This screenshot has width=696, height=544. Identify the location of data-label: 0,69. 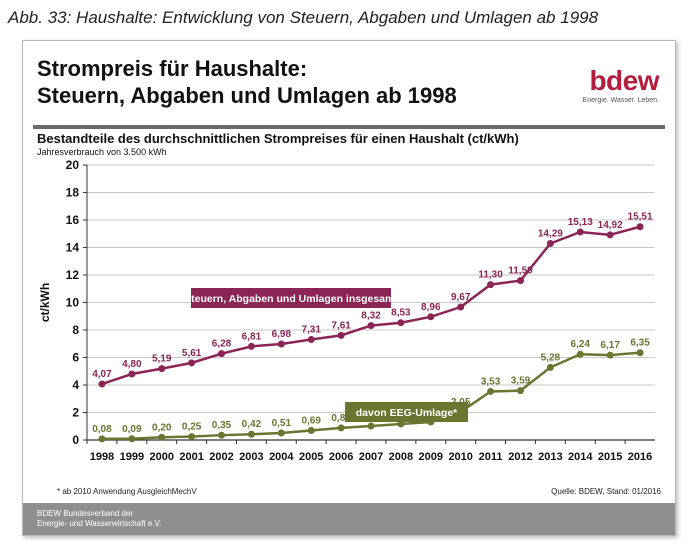
(311, 421).